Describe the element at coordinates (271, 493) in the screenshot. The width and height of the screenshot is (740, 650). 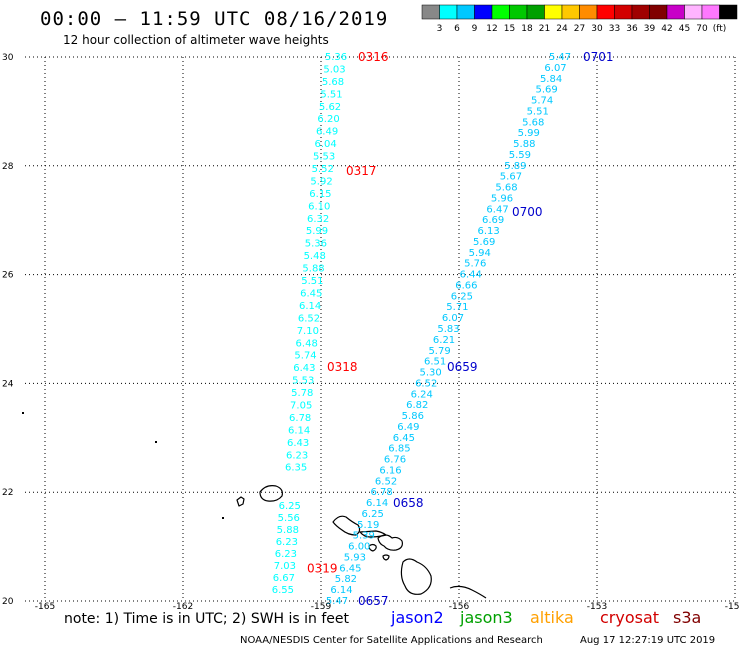
I see `kauai-island` at that location.